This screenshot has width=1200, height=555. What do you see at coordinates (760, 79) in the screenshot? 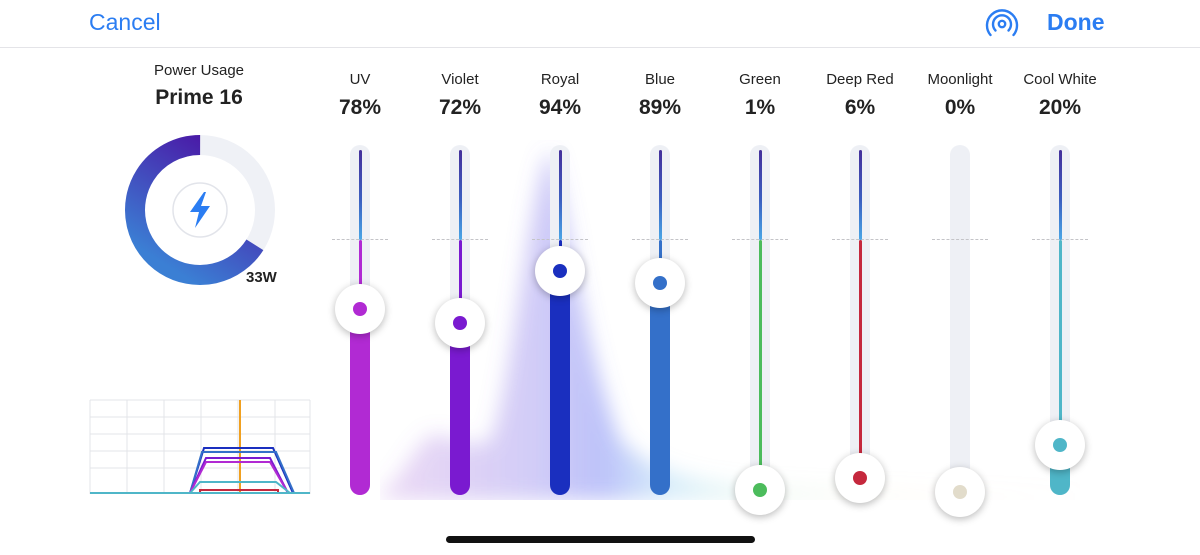
I see `channel-name: Green` at bounding box center [760, 79].